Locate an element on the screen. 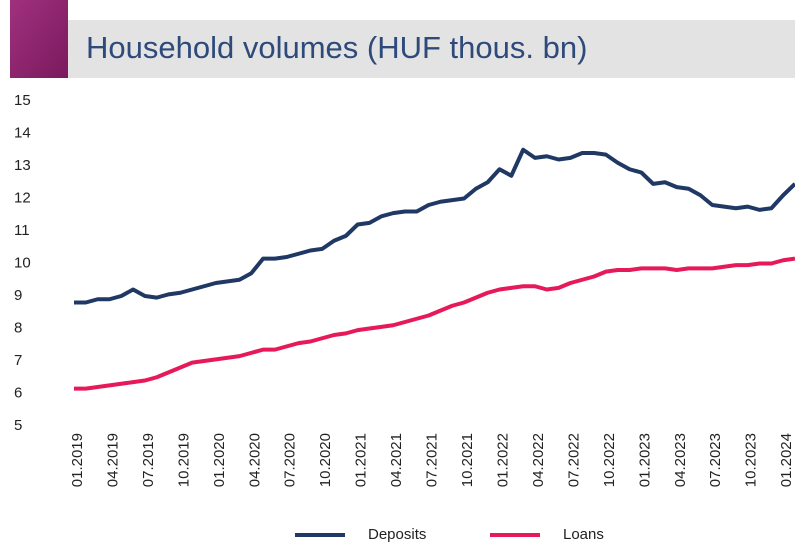  y-tick-label: 14 is located at coordinates (22, 132).